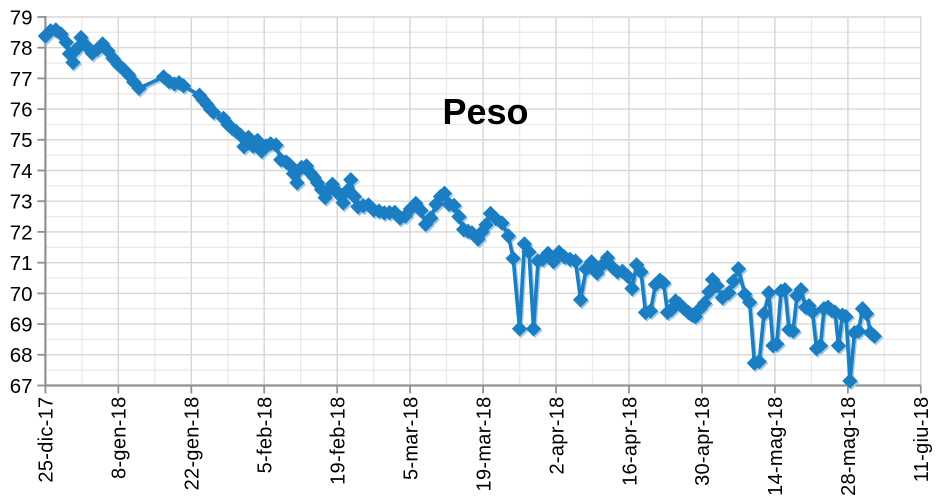  Describe the element at coordinates (21, 171) in the screenshot. I see `svg-text: 74` at that location.